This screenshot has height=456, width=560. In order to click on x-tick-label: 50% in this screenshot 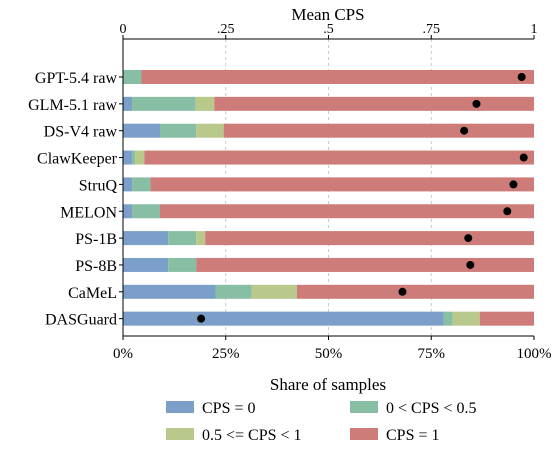, I will do `click(329, 354)`.